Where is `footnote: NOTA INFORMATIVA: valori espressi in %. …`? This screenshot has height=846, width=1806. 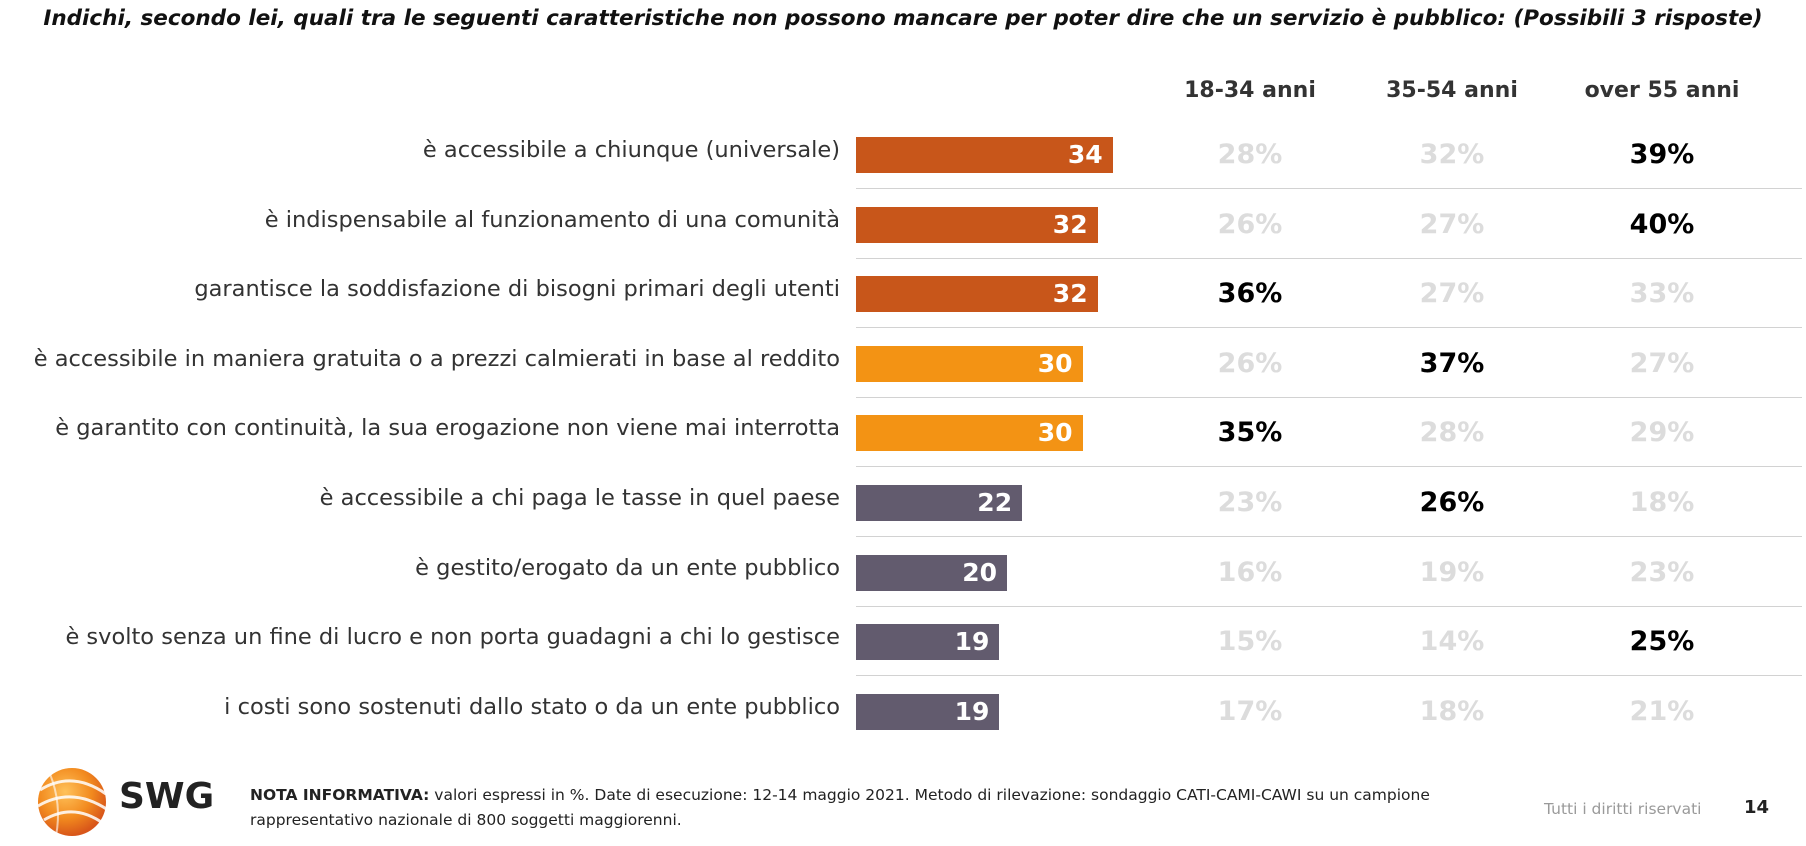
footnote: NOTA INFORMATIVA: valori espressi in %. … is located at coordinates (850, 808).